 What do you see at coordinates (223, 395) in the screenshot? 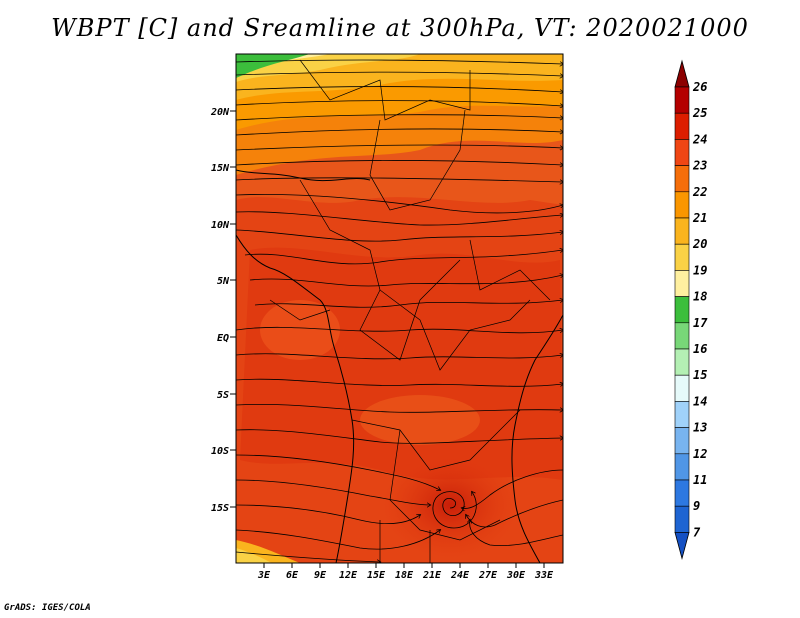
I see `lat-label-5s: 5S` at bounding box center [223, 395].